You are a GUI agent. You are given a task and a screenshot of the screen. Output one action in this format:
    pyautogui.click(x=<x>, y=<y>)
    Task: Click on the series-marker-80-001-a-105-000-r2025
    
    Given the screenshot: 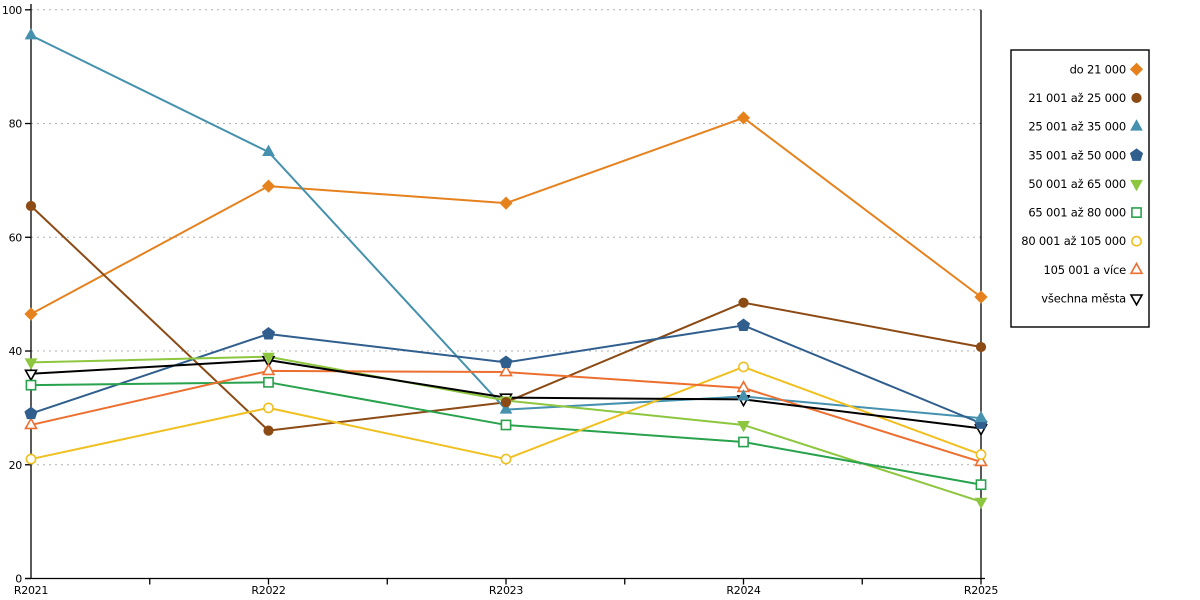 What is the action you would take?
    pyautogui.click(x=981, y=454)
    